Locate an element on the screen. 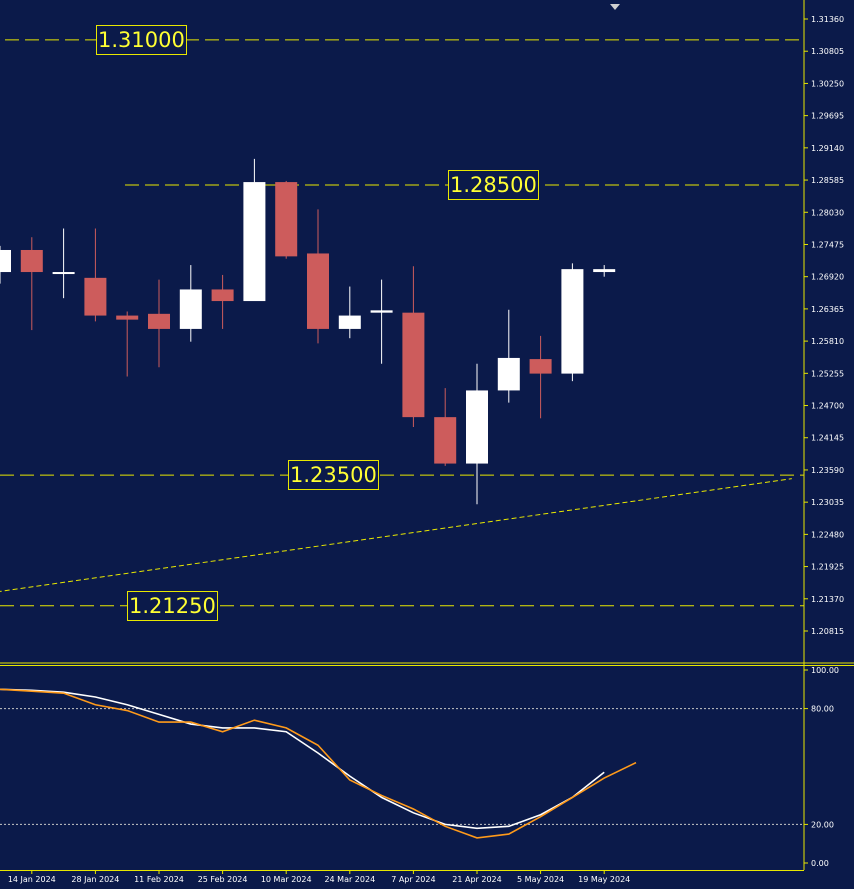 The height and width of the screenshot is (889, 854). date-tick-label: 24 Mar 2024 is located at coordinates (349, 879).